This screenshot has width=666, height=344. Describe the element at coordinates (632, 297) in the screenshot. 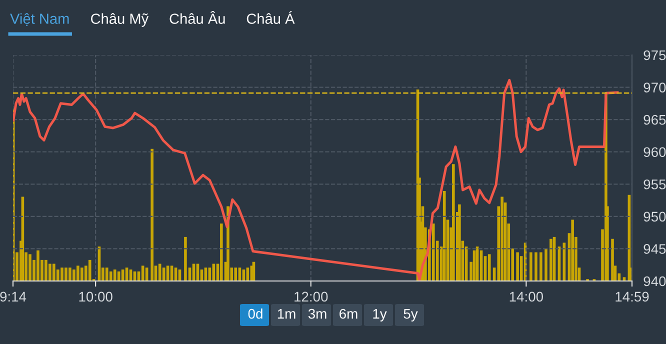

I see `x-tick-label: 14:59` at that location.